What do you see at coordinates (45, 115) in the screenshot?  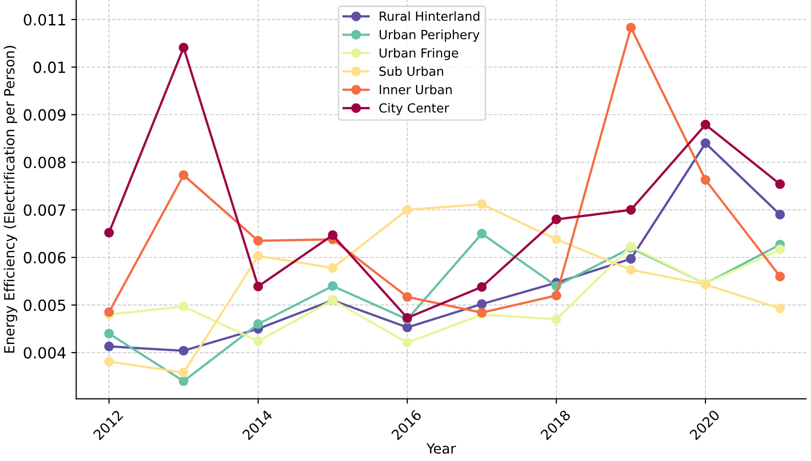 I see `y-tick-label: 0.009` at bounding box center [45, 115].